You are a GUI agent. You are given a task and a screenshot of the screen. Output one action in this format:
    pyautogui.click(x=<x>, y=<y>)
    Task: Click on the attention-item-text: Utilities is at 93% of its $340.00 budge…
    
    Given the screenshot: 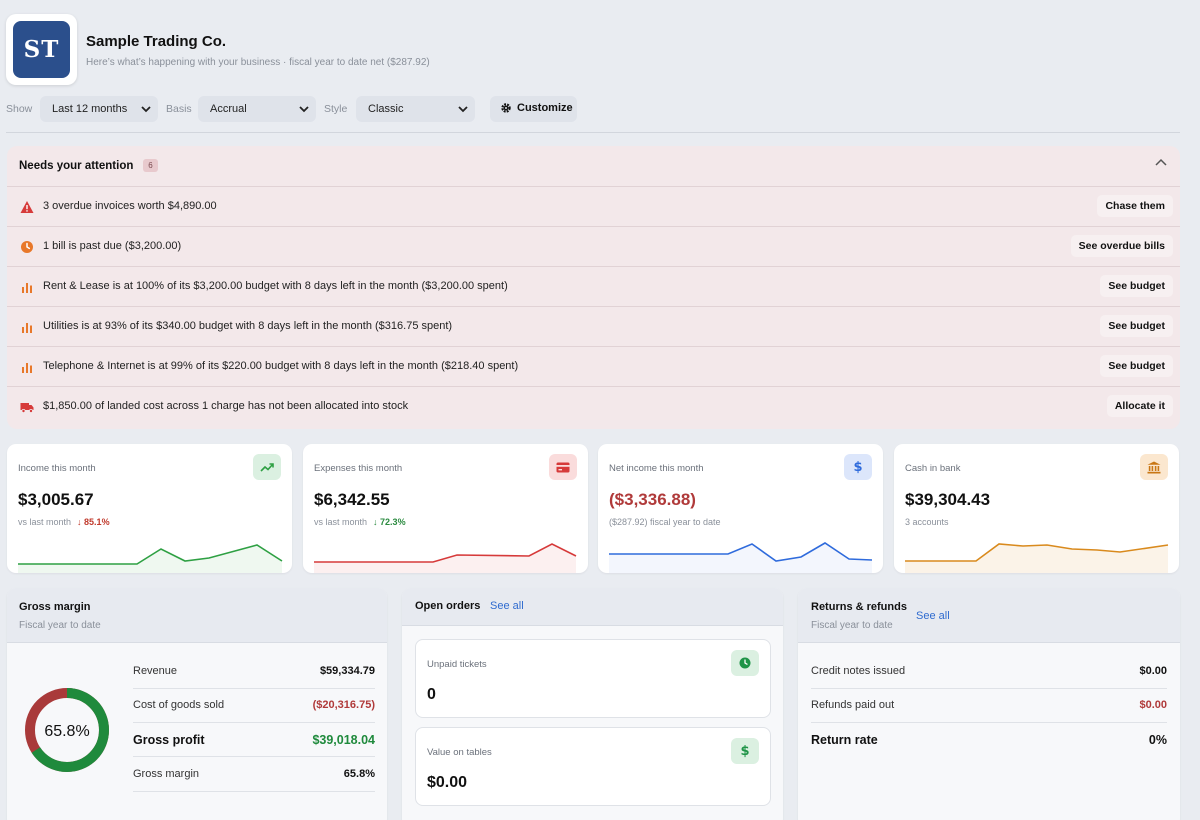 What is the action you would take?
    pyautogui.click(x=248, y=326)
    